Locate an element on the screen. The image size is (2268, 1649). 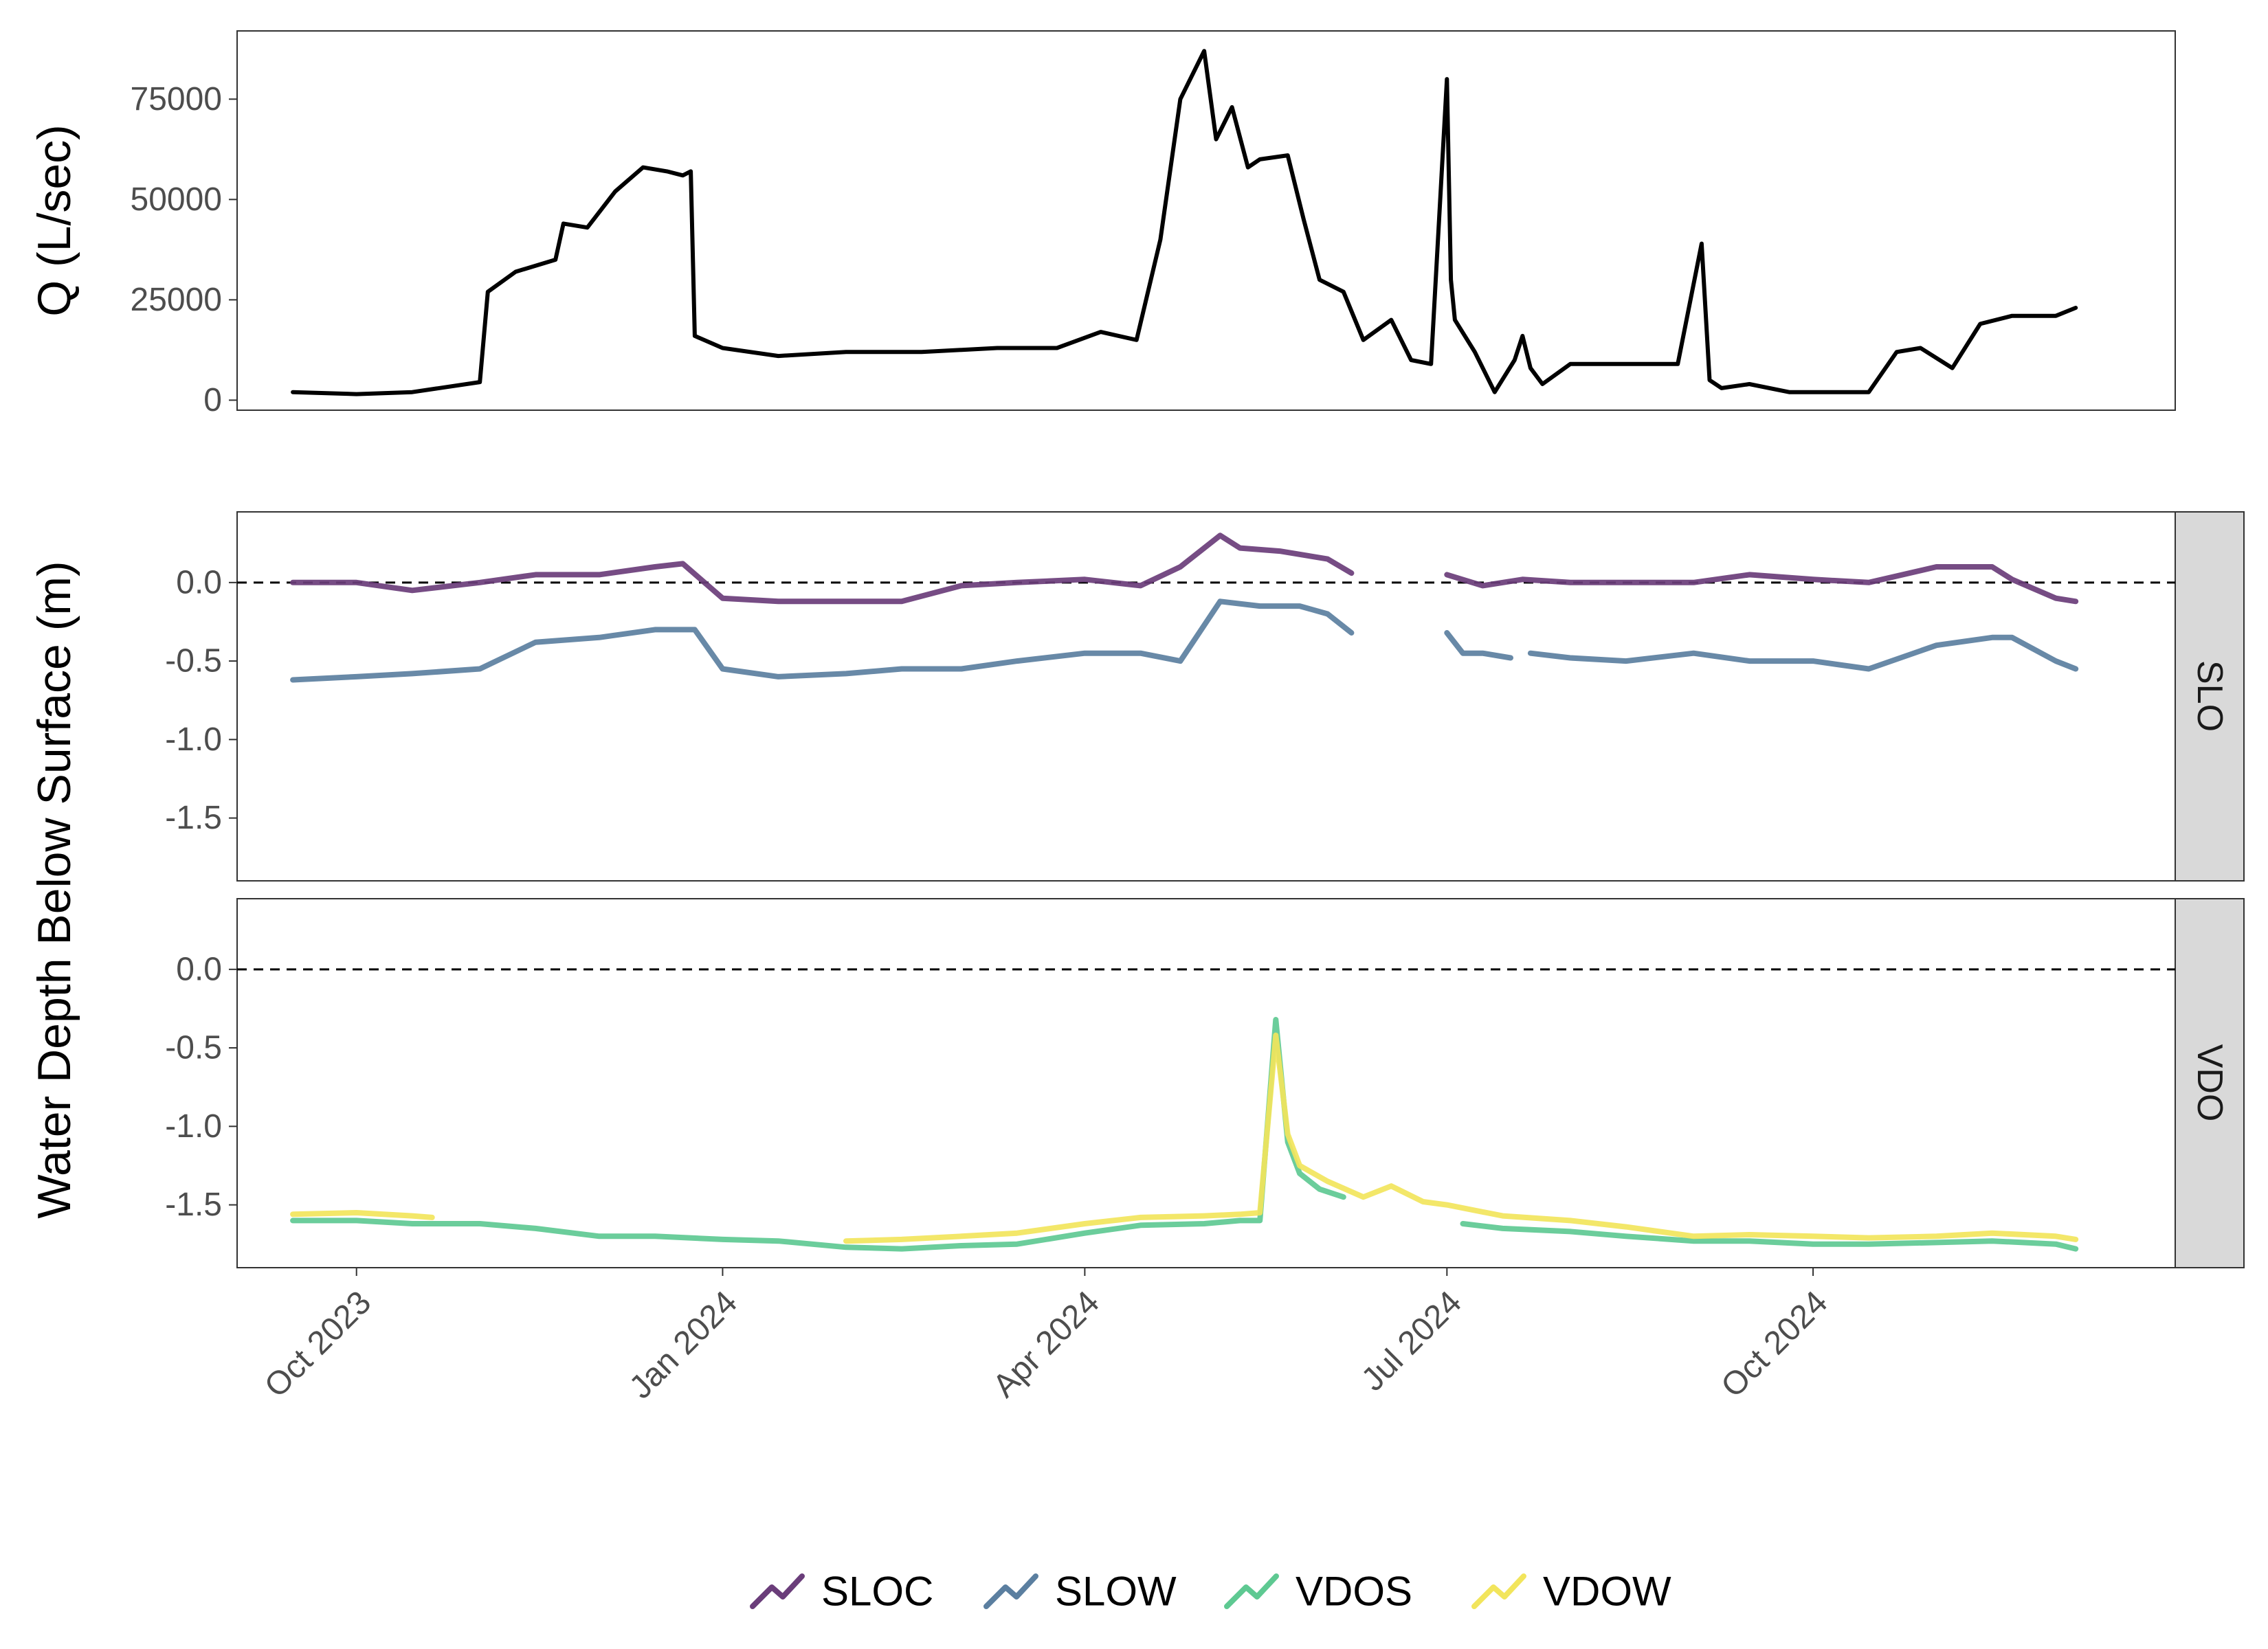
vdos-series-line is located at coordinates (1770, 1236).